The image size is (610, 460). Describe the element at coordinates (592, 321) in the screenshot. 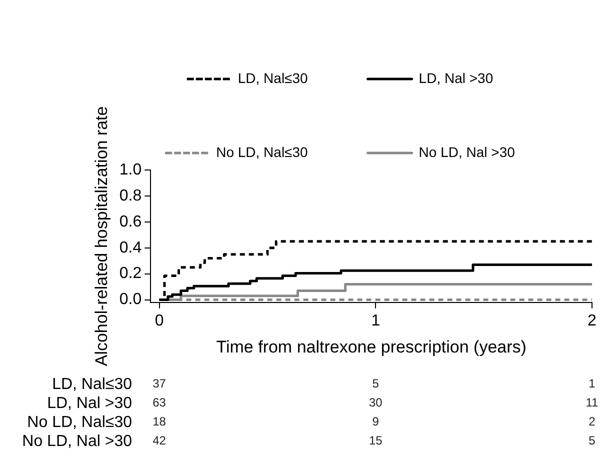

I see `x-tick-label: 2` at that location.